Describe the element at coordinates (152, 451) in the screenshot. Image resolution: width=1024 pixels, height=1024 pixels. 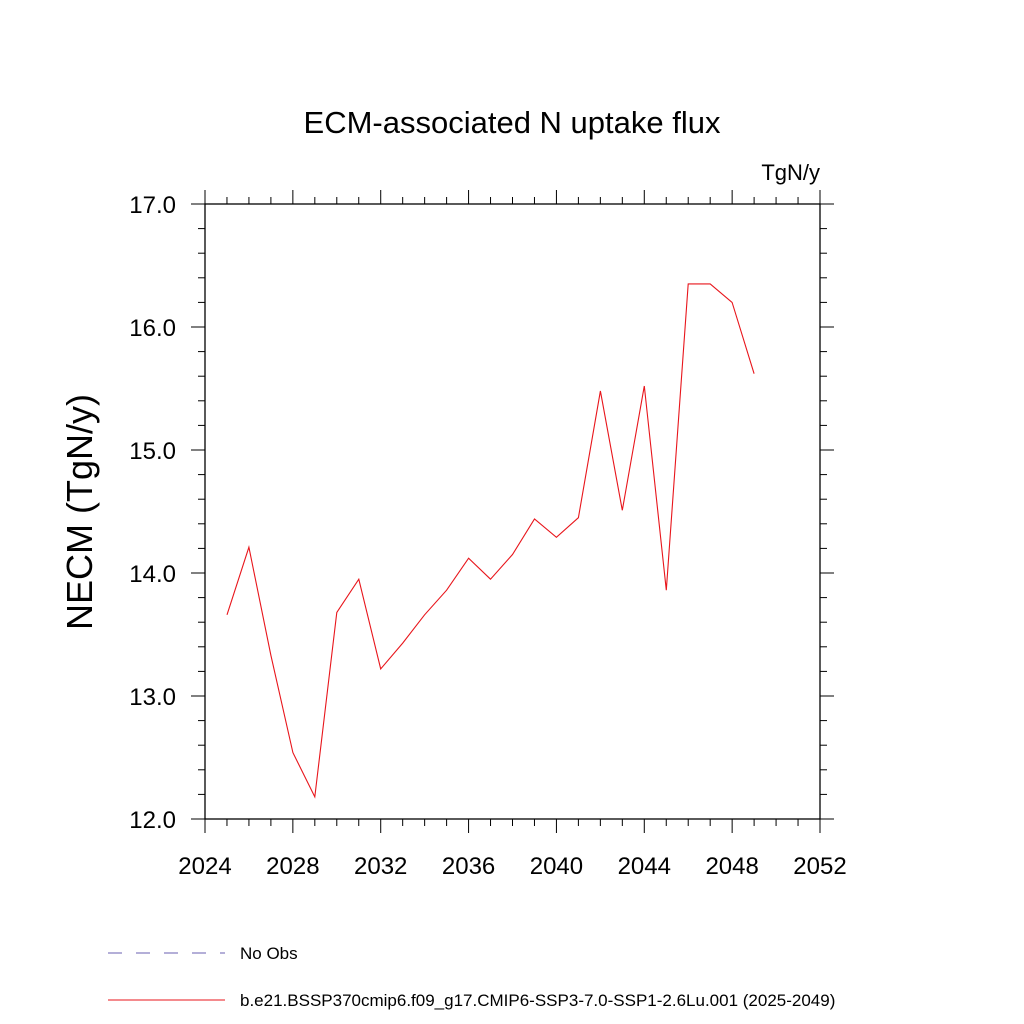
I see `y-tick-label: 15.0` at that location.